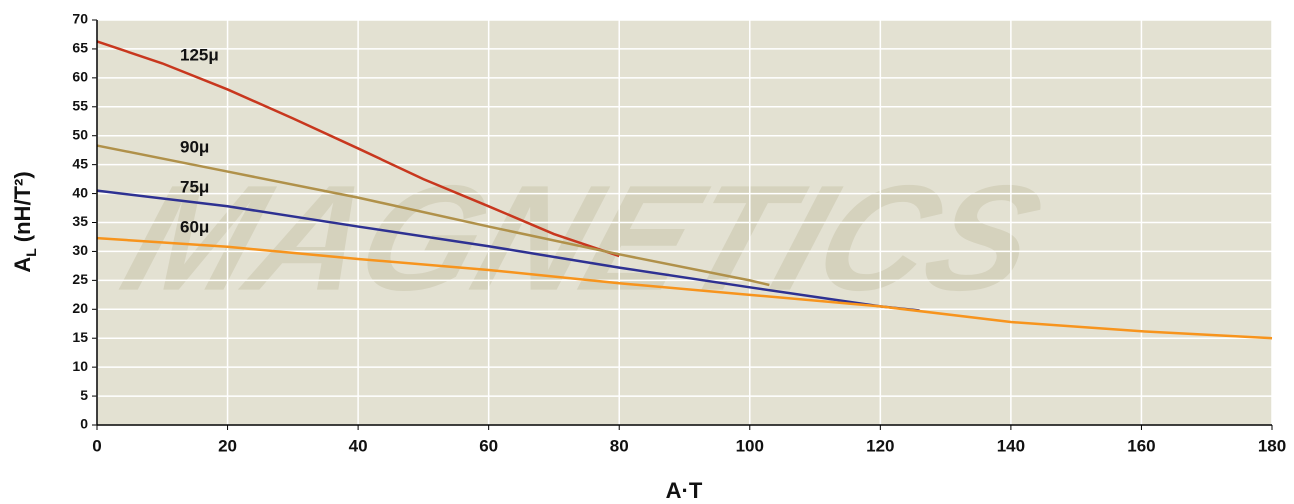  I want to click on y-tick-label: 60, so click(80, 77).